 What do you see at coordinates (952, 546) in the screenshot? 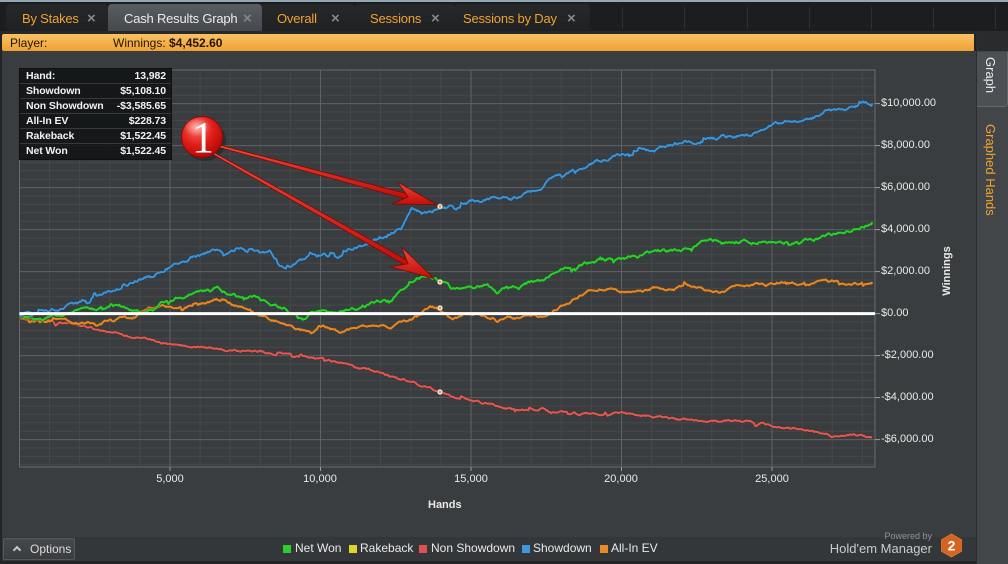
I see `svg-text: 2` at bounding box center [952, 546].